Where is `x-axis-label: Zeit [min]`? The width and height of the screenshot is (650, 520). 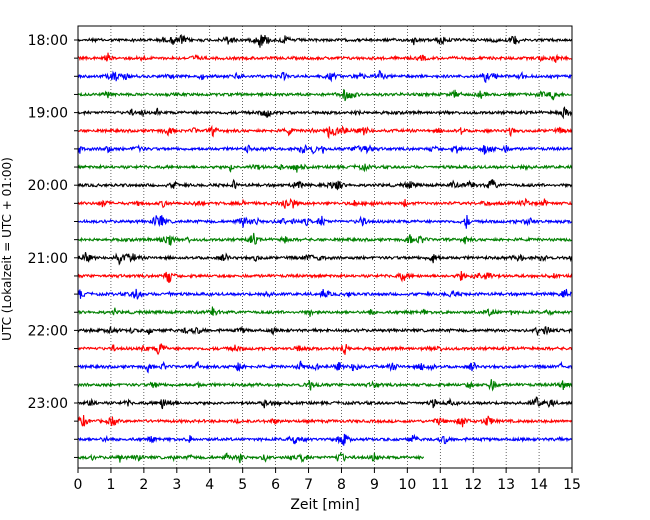 x-axis-label: Zeit [min] is located at coordinates (324, 505).